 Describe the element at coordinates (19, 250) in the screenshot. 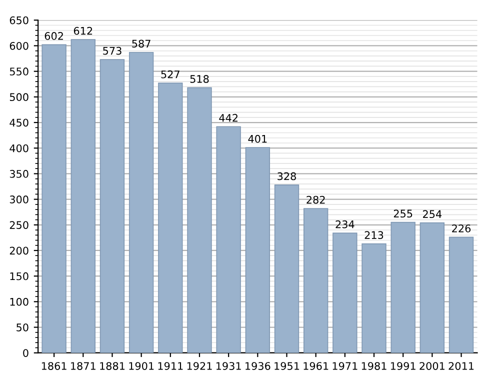

I see `y-tick-label: 200` at that location.